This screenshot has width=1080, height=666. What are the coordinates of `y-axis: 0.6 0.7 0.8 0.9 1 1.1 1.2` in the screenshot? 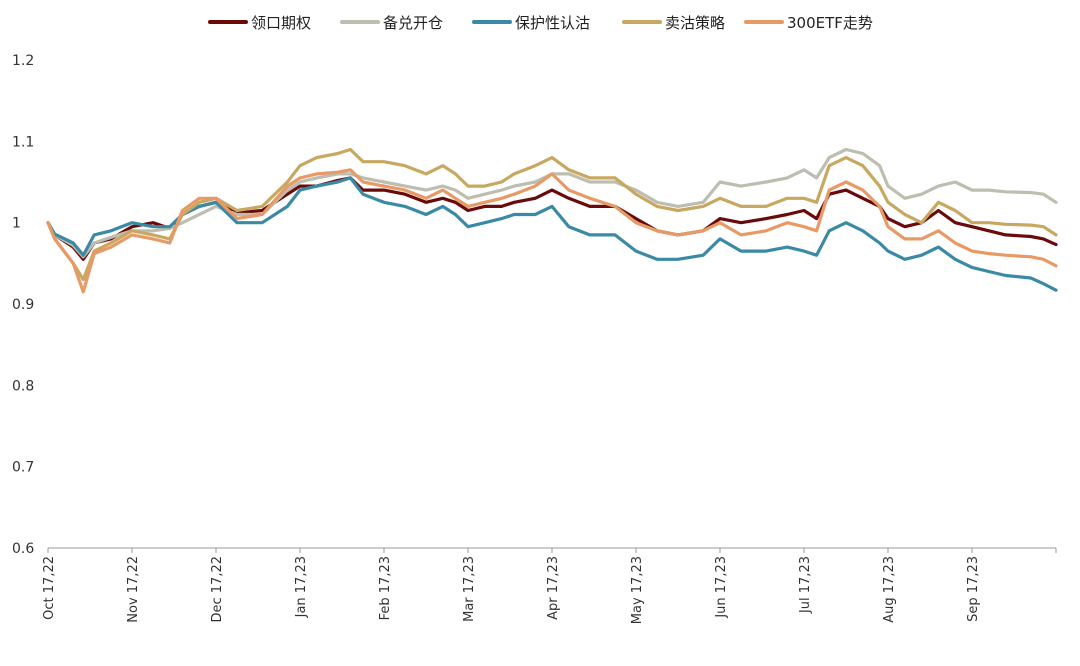 It's located at (23, 305).